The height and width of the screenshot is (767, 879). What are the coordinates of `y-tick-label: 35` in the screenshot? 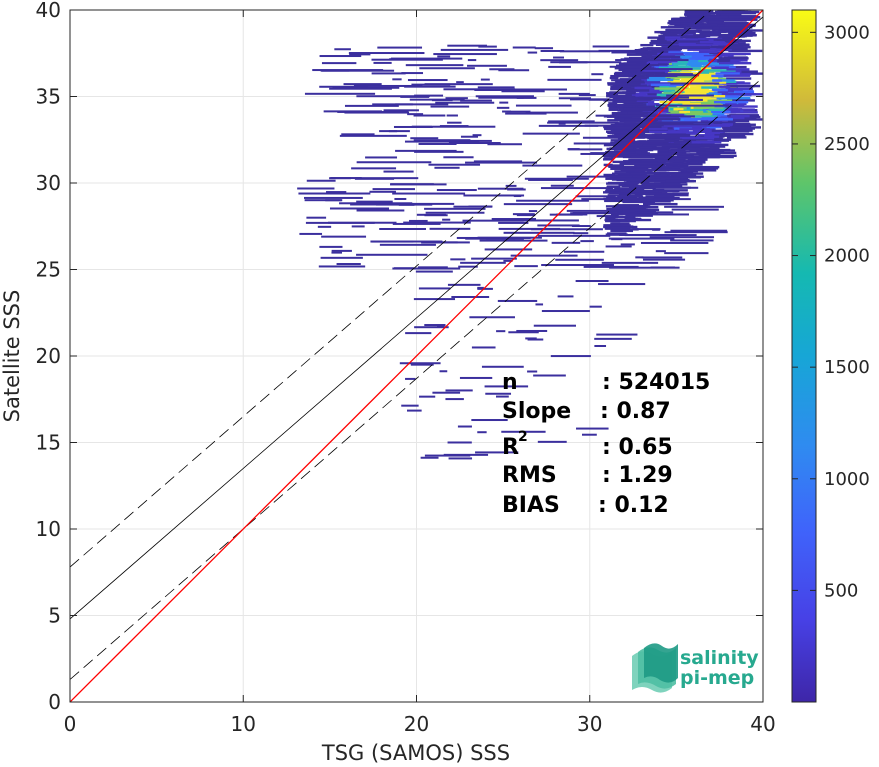 It's located at (48, 97).